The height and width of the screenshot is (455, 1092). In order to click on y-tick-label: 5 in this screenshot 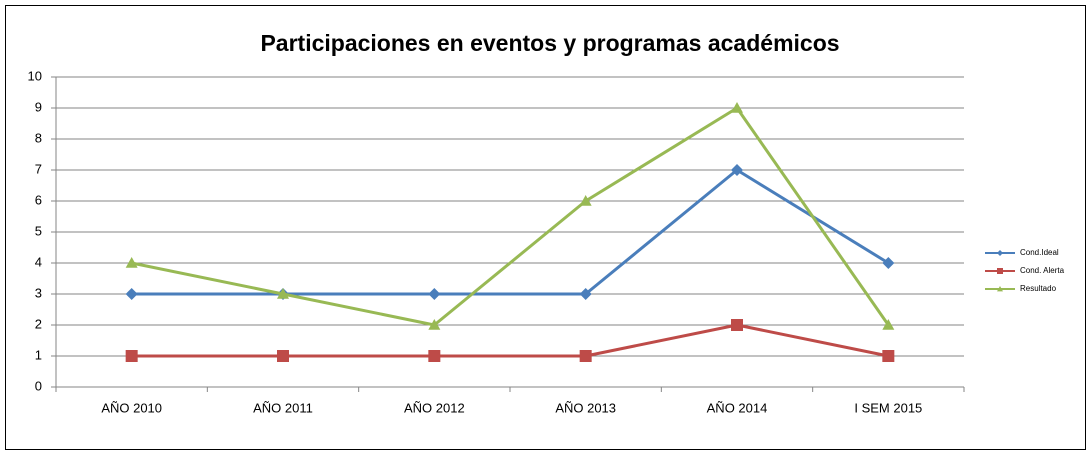, I will do `click(38, 230)`.